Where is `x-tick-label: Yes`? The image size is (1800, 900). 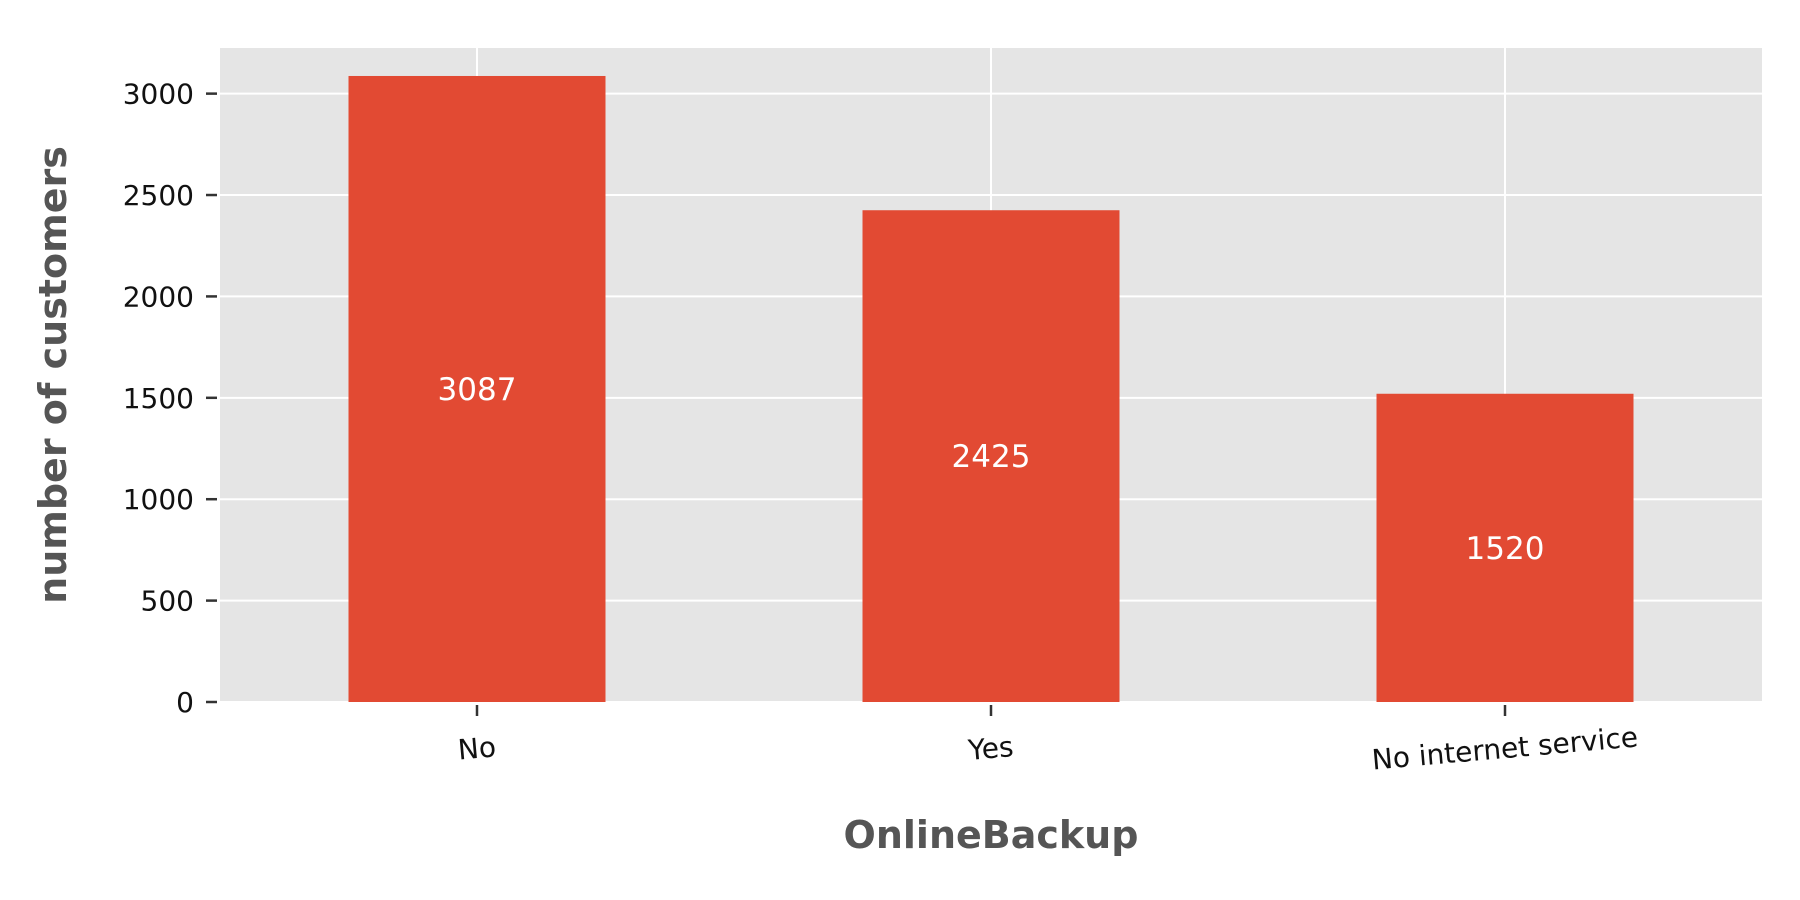
x-tick-label: Yes is located at coordinates (990, 748).